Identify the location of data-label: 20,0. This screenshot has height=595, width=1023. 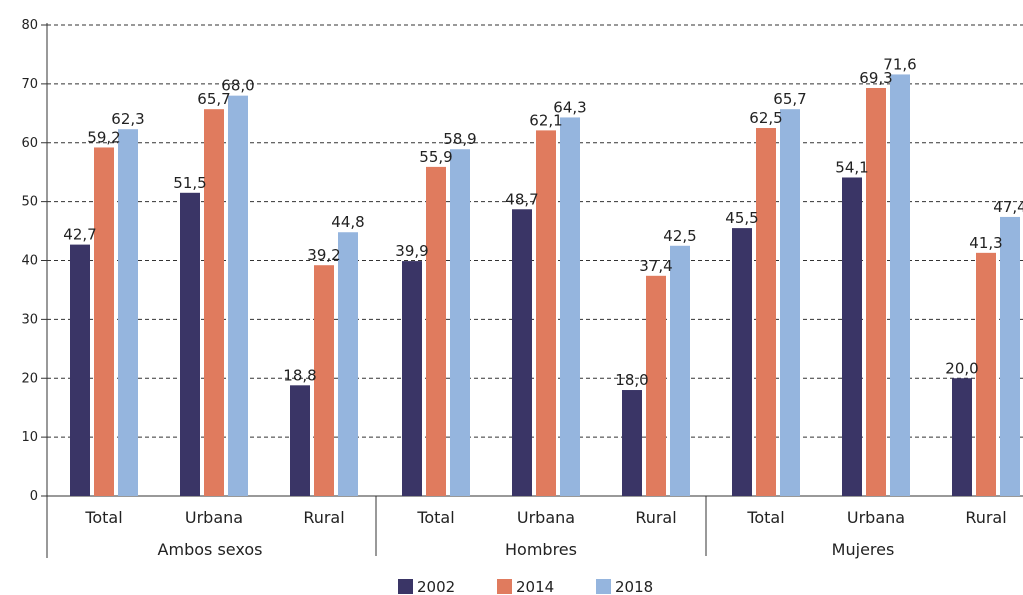
(961, 368).